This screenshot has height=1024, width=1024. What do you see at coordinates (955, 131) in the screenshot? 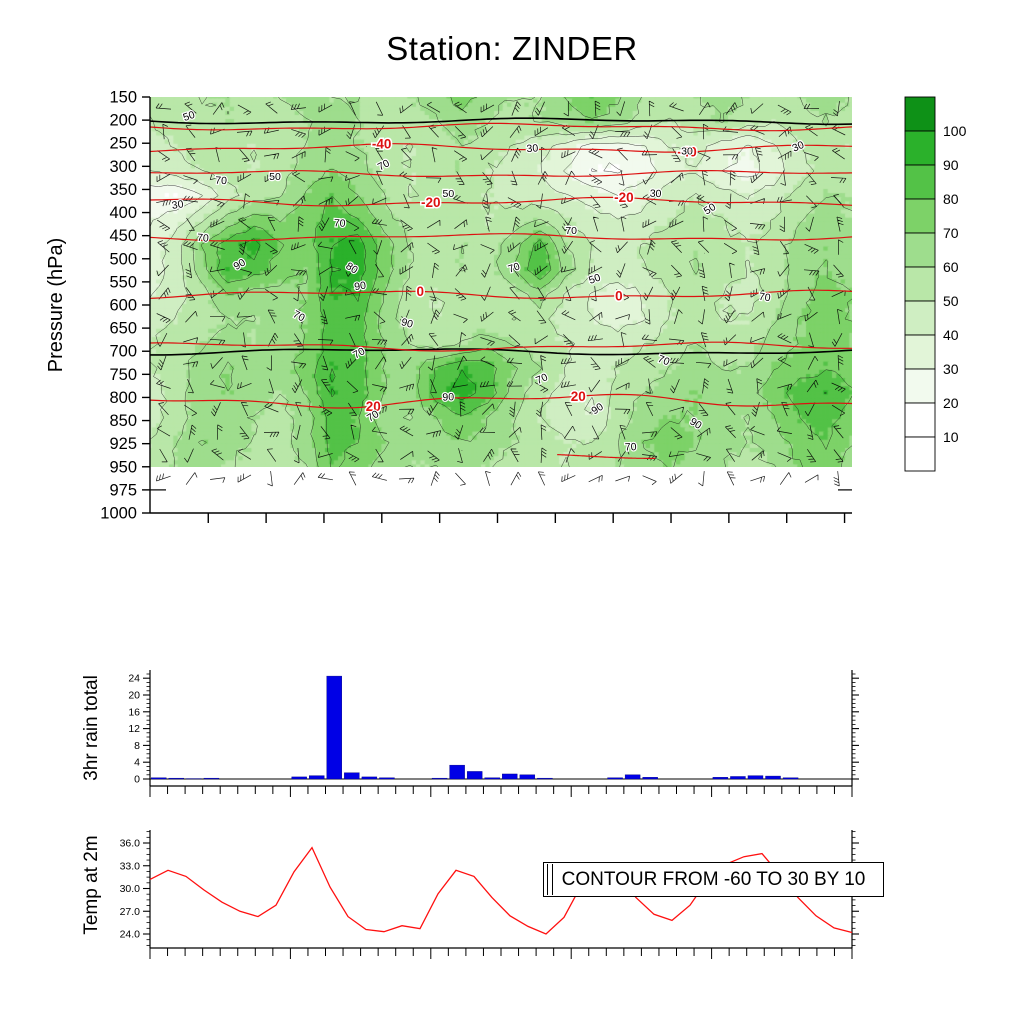
I see `svg-text: 100` at bounding box center [955, 131].